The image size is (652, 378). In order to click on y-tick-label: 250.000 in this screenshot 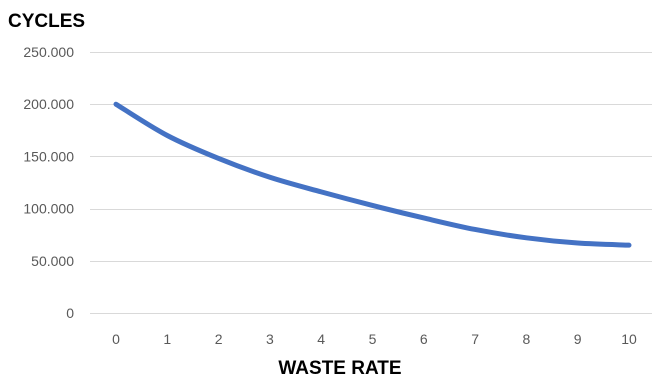, I will do `click(48, 52)`.